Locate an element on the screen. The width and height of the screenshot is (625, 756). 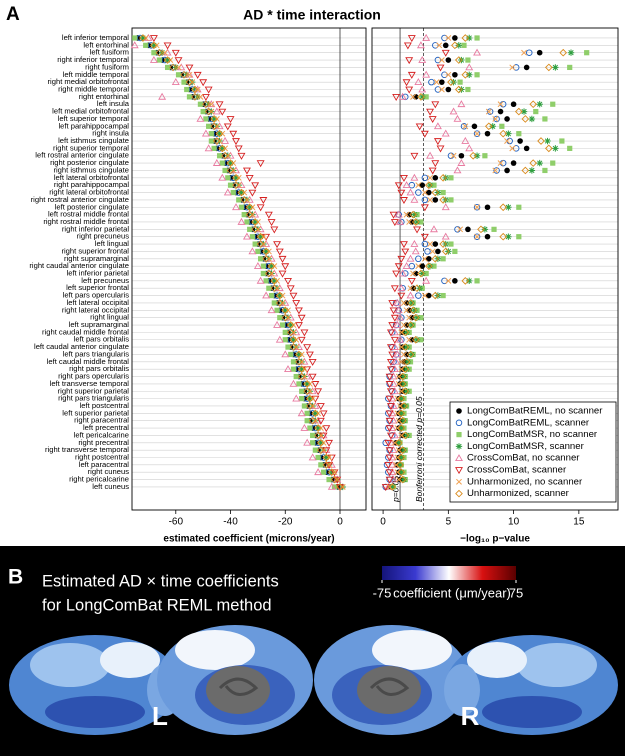
category-label: left lateral orbitofrontal is located at coordinates (91, 177).